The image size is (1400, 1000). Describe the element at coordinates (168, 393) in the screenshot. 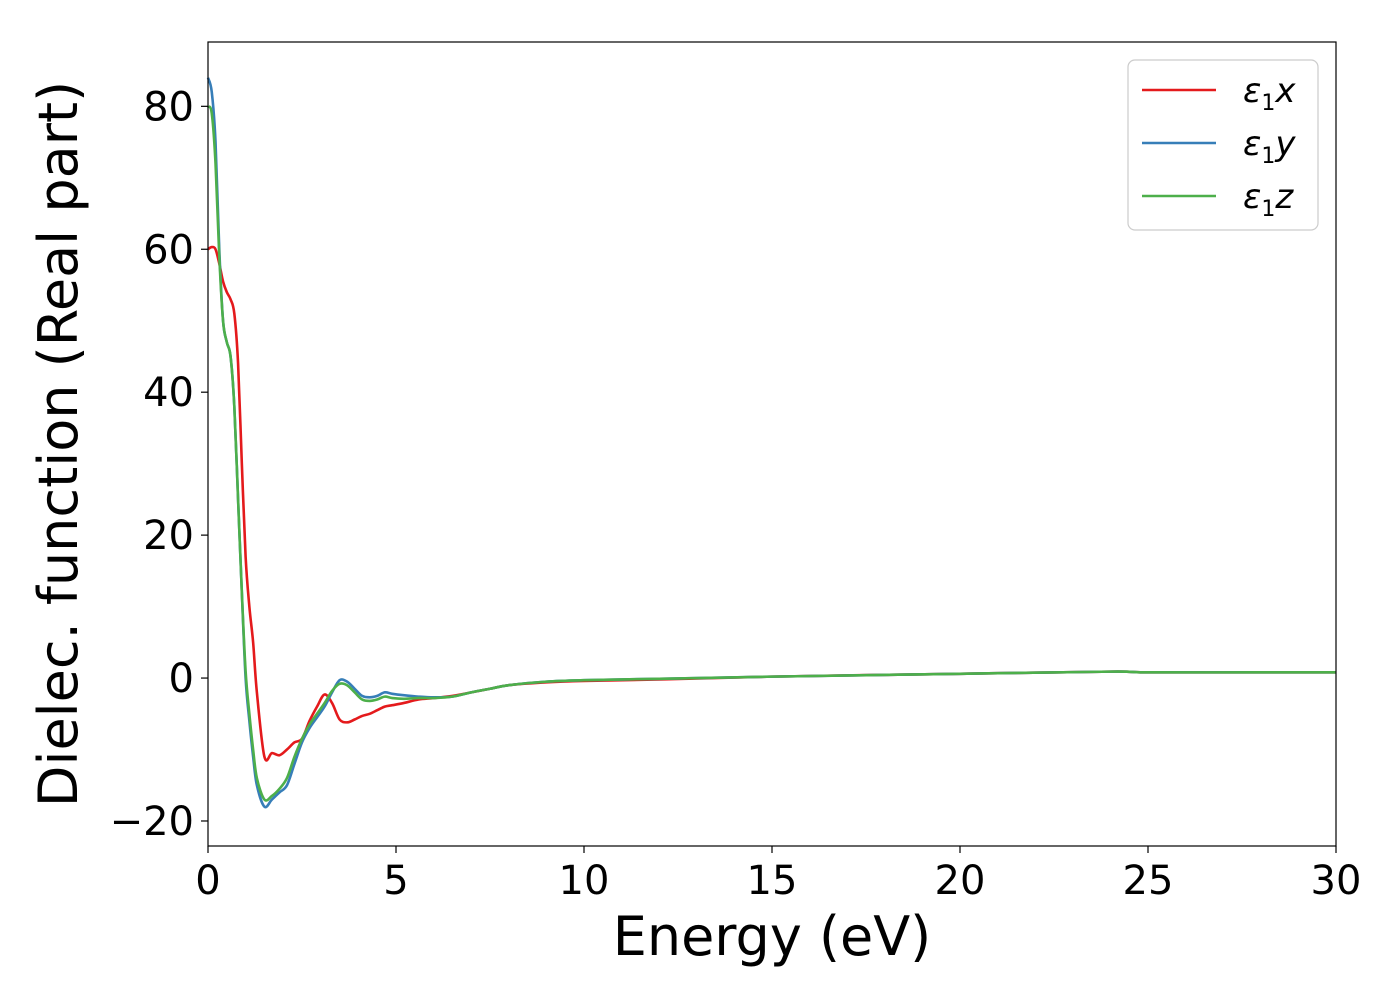

I see `y-tick-label: 40` at that location.